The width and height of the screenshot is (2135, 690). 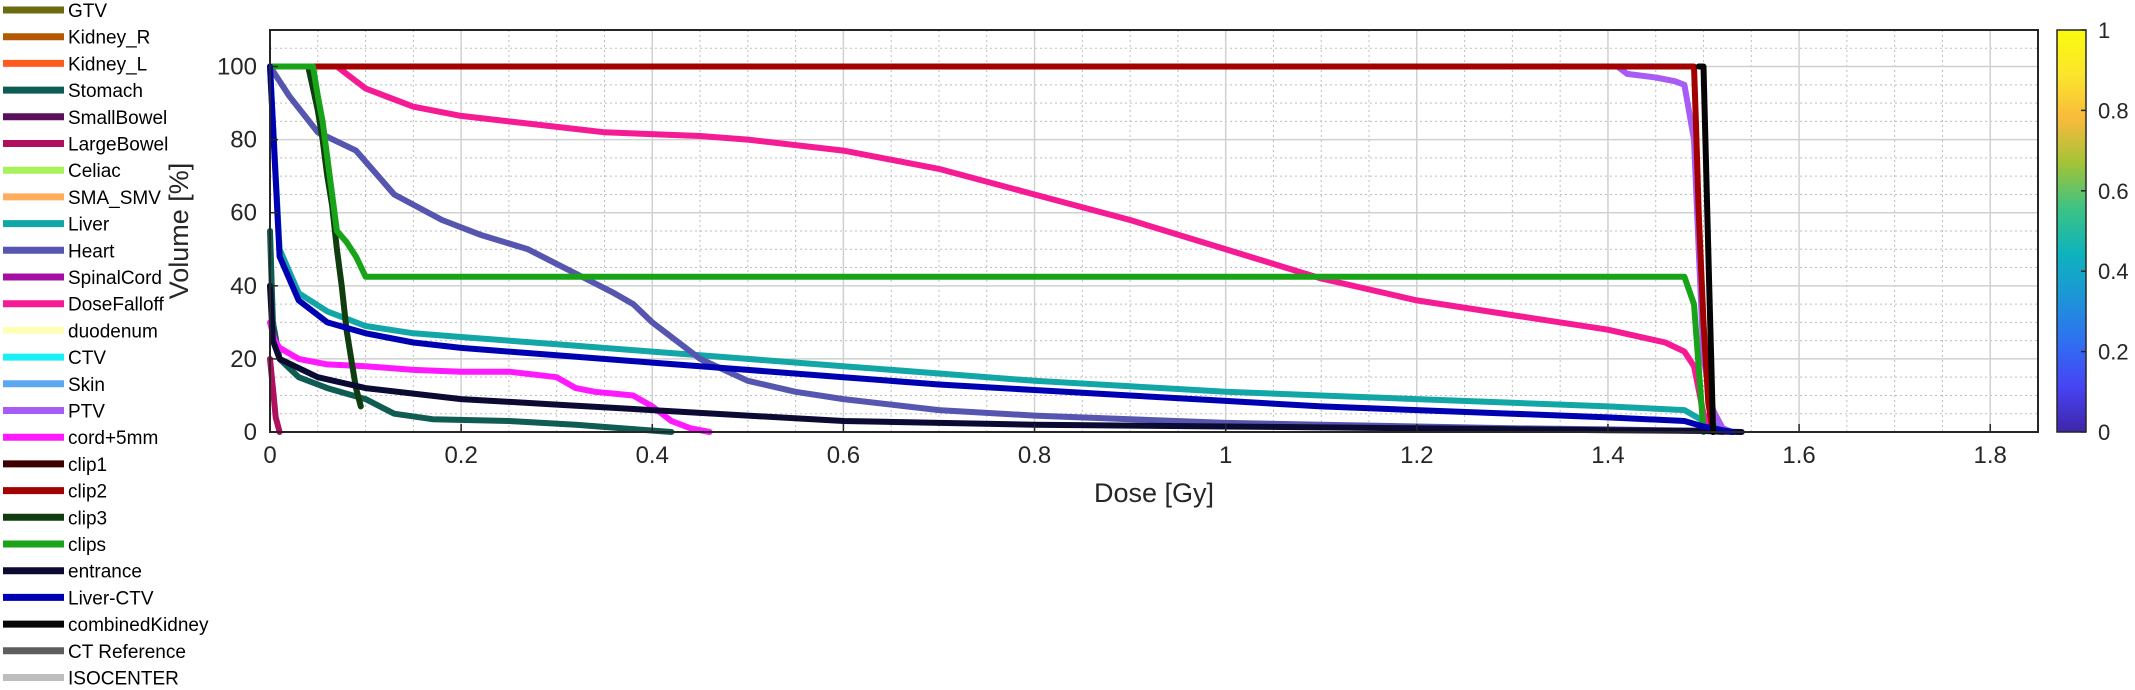 I want to click on legend-item-celiac: Celiac, so click(x=62, y=171).